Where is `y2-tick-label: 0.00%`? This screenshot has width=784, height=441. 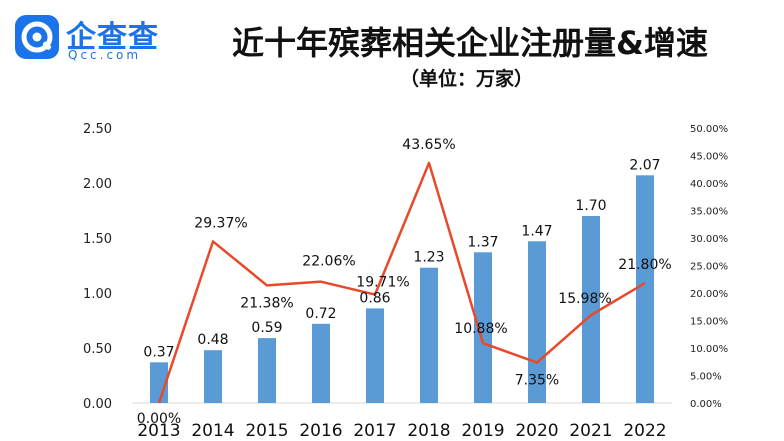 y2-tick-label: 0.00% is located at coordinates (706, 404).